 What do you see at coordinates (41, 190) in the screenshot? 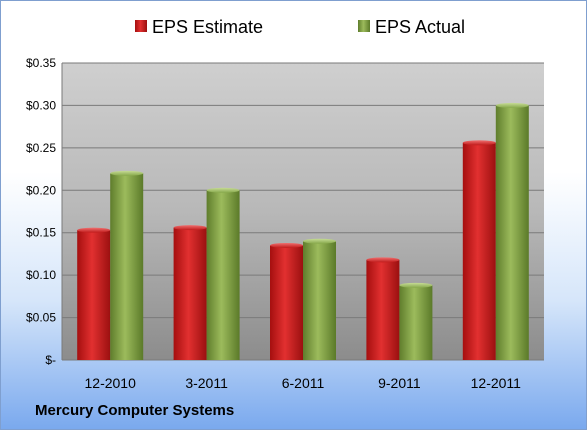
I see `y-tick-label: $0.20` at bounding box center [41, 190].